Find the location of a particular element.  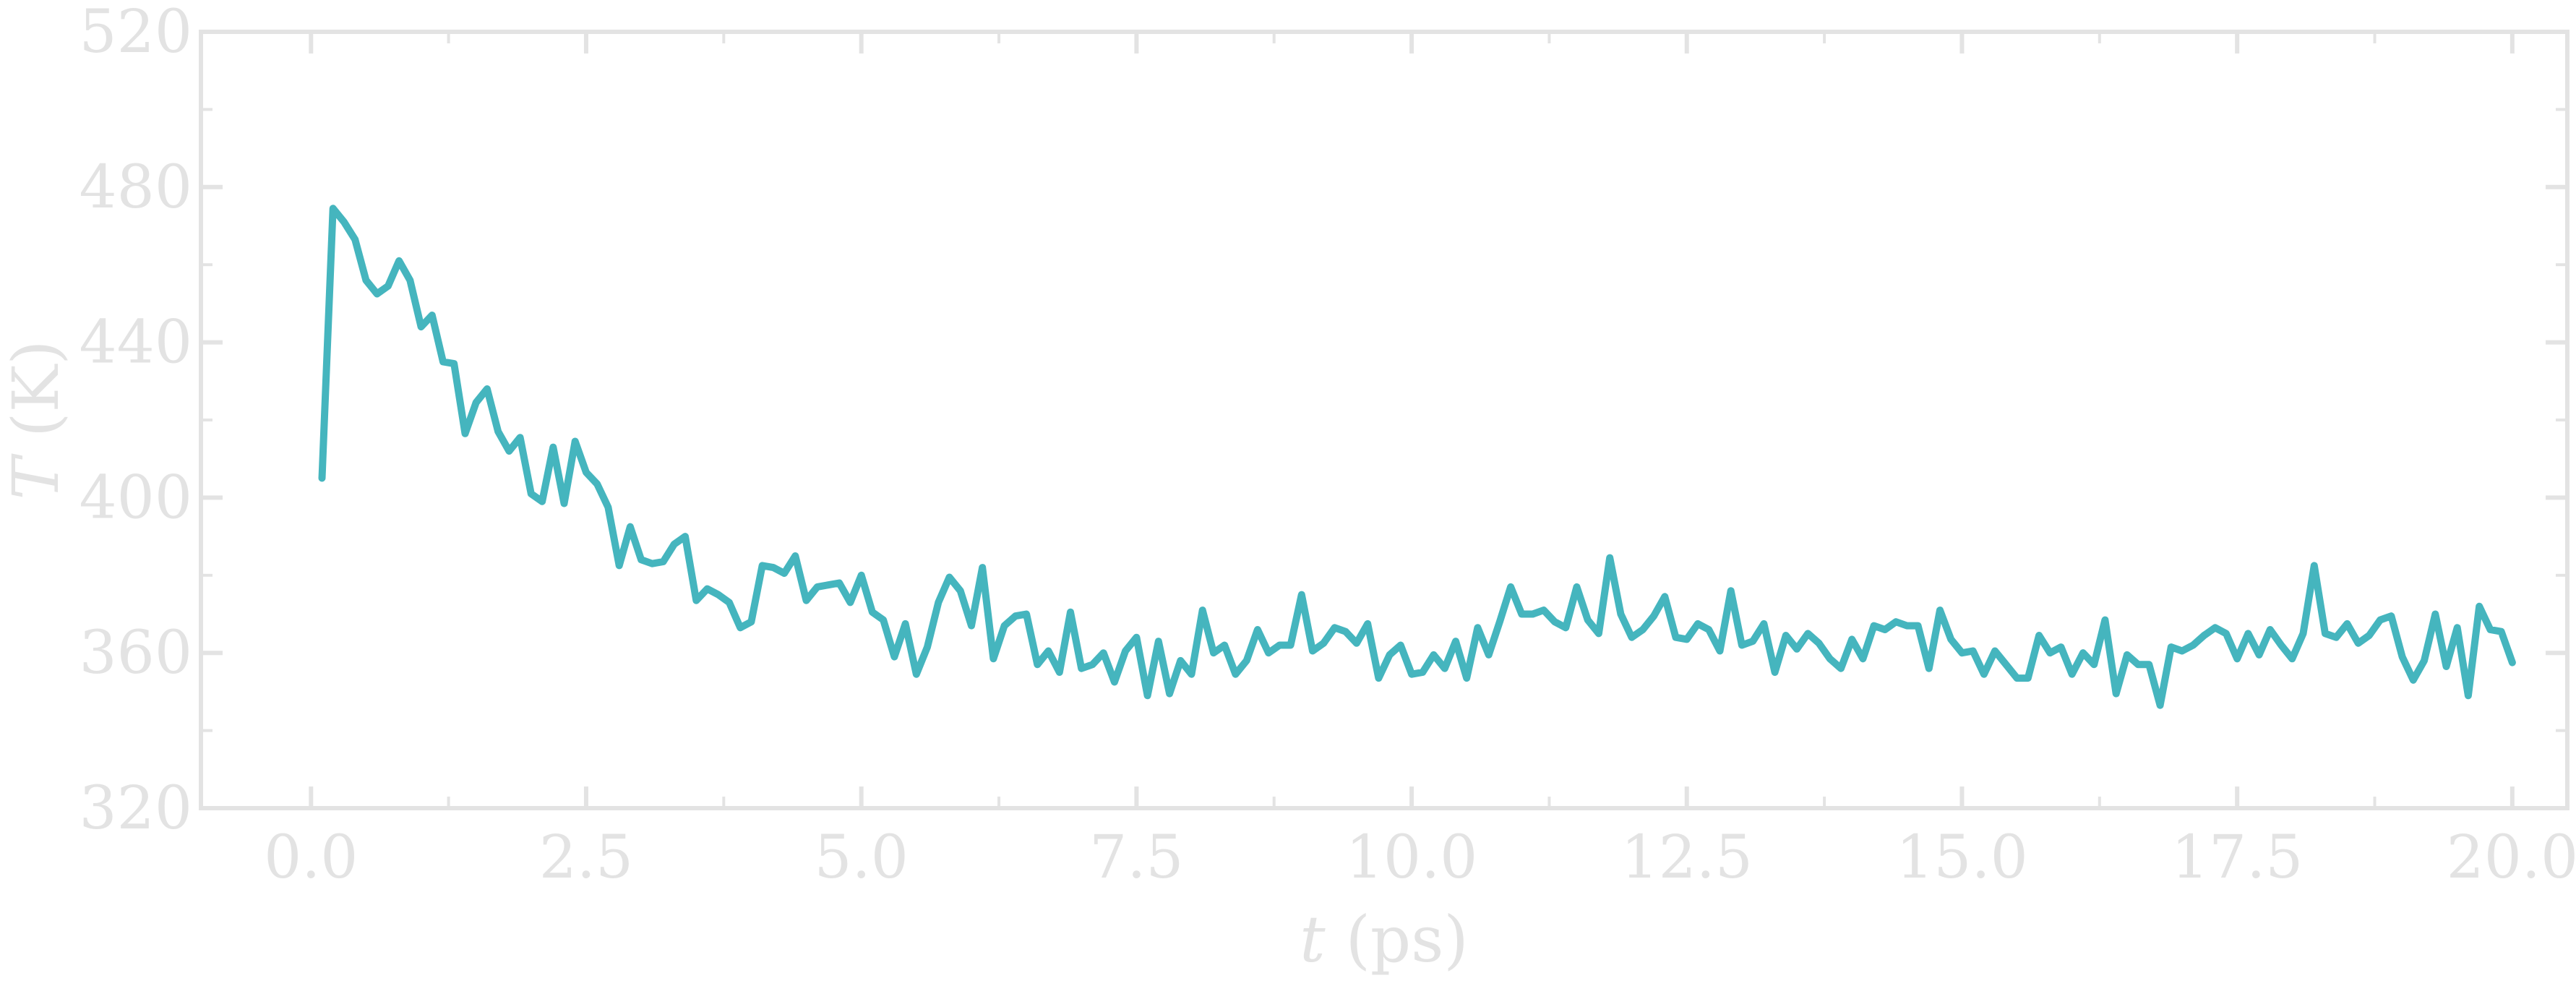

x-tick-label: 5.0 is located at coordinates (861, 857).